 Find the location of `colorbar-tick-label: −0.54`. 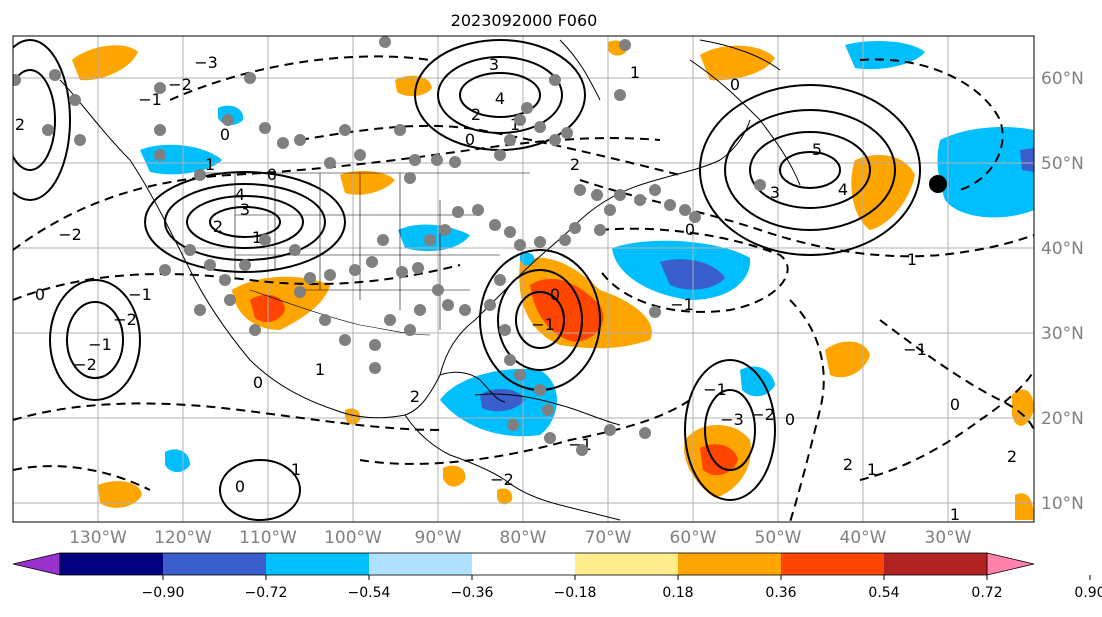

colorbar-tick-label: −0.54 is located at coordinates (369, 593).